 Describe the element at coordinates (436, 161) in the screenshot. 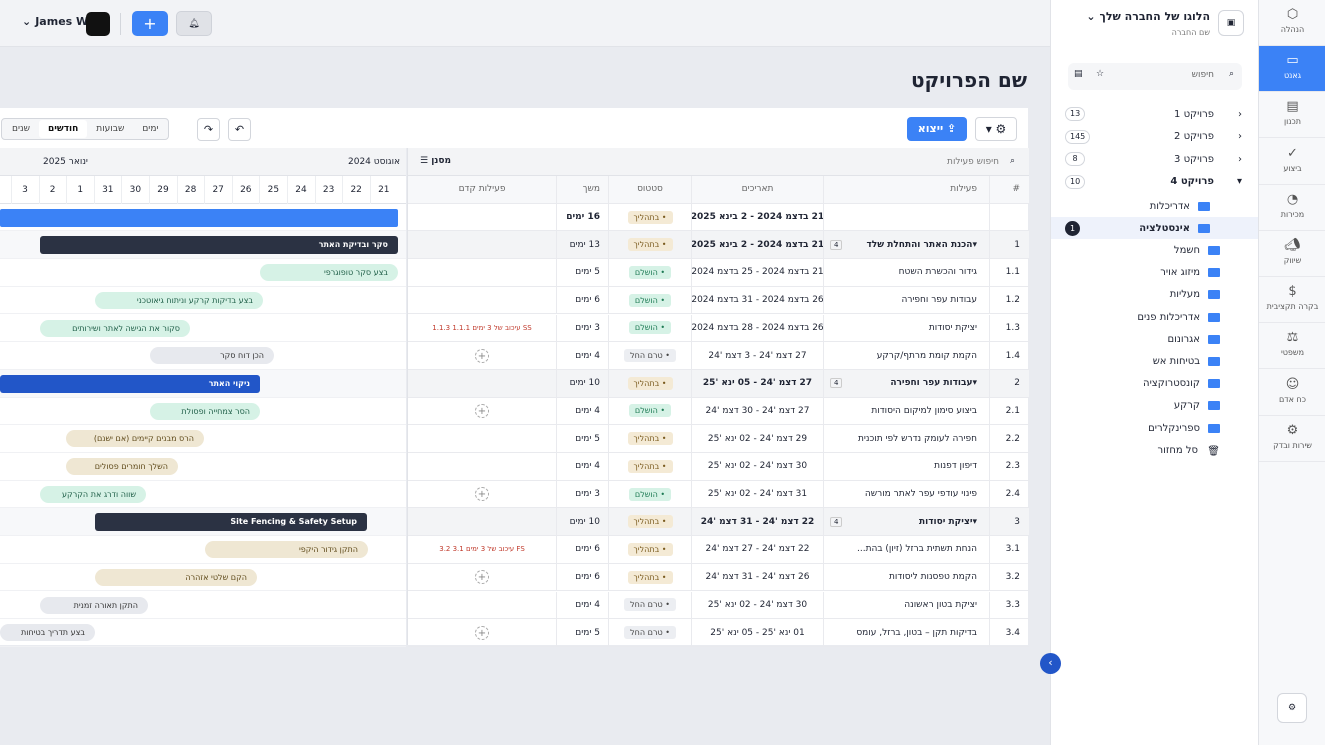

I see `filter-button: ☰ מסנן` at that location.